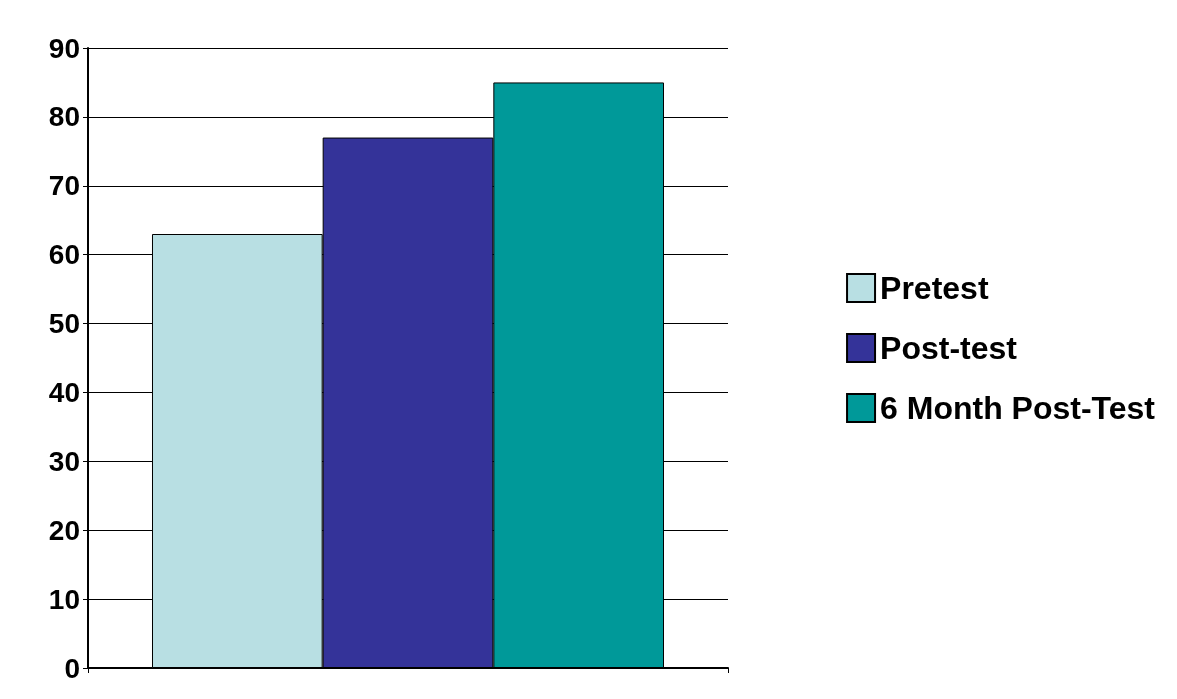  Describe the element at coordinates (64, 117) in the screenshot. I see `y-tick-label: 80` at that location.